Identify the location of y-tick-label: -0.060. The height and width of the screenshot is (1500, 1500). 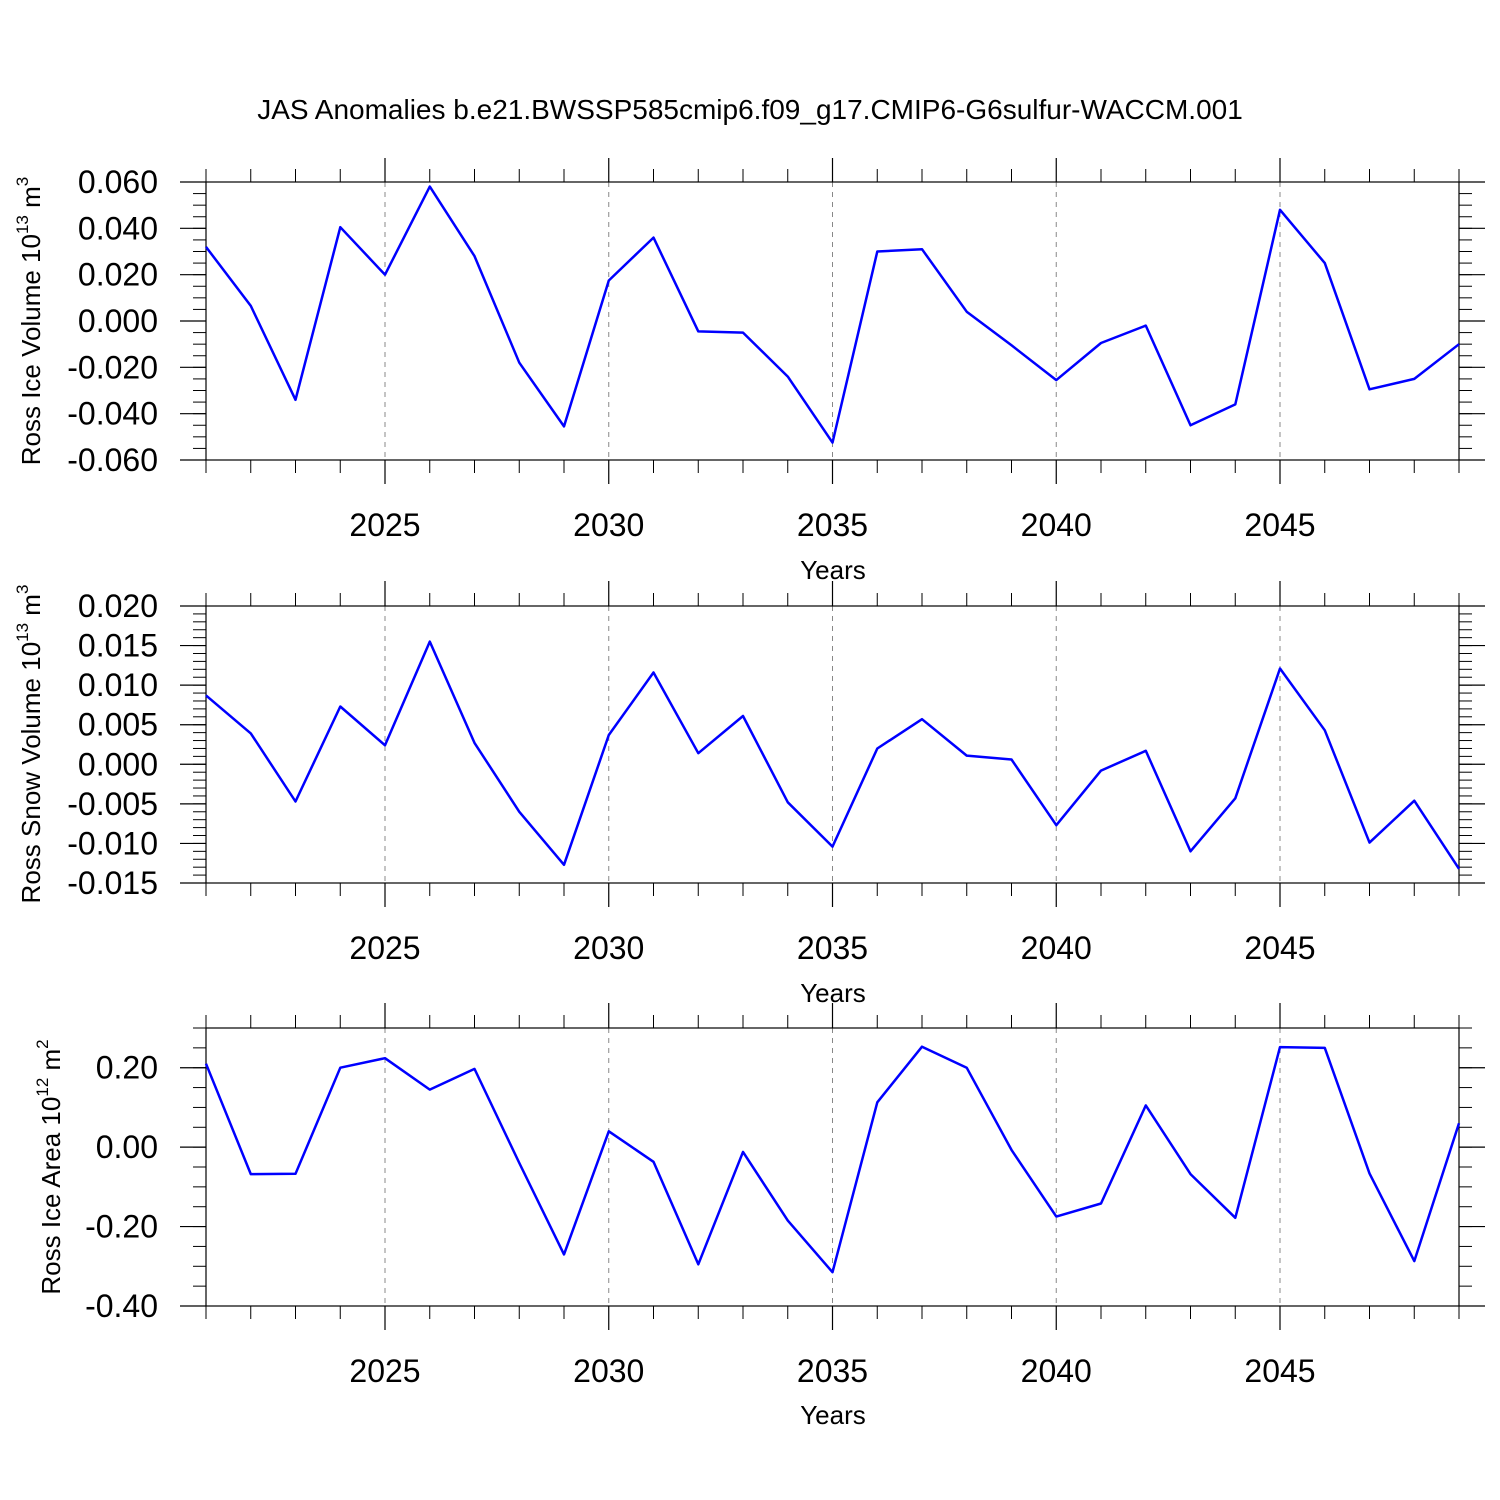
(112, 460).